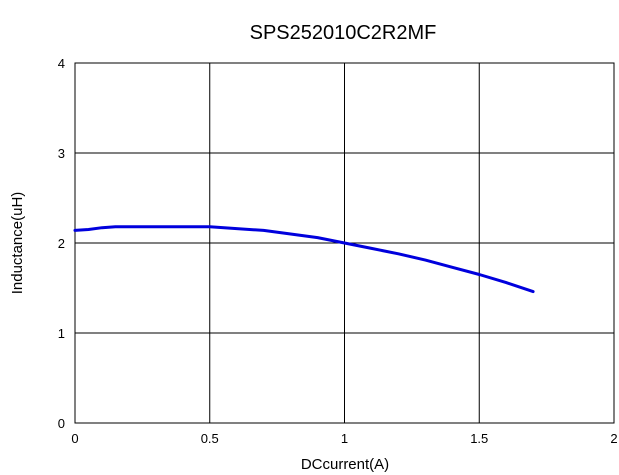  Describe the element at coordinates (210, 438) in the screenshot. I see `x-tick-label: 0.5` at that location.